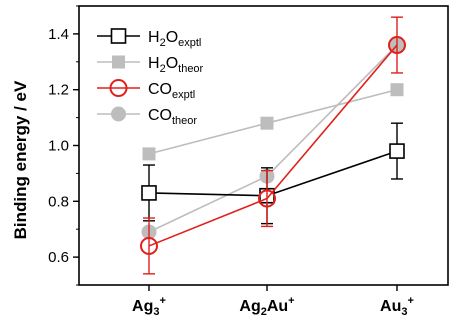 The image size is (458, 324). Describe the element at coordinates (171, 91) in the screenshot. I see `legend-label-2: COexptl` at that location.